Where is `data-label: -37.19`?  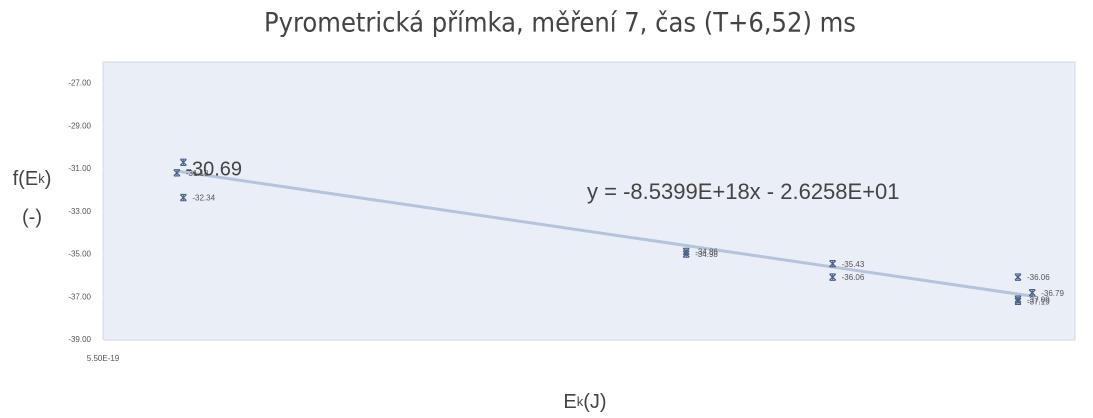 data-label: -37.19 is located at coordinates (1038, 301).